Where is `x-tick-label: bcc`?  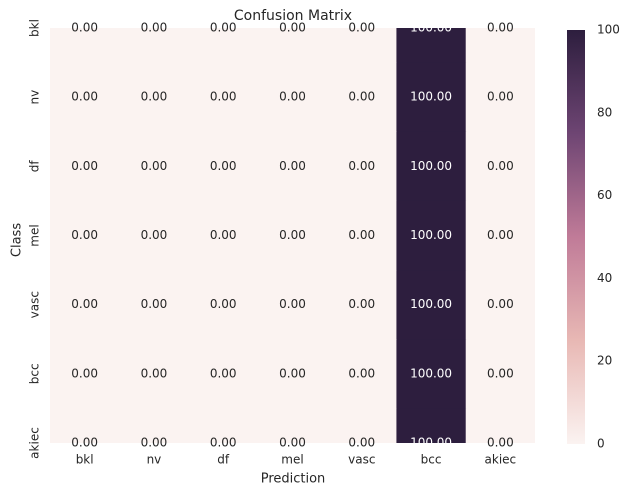
x-tick-label: bcc is located at coordinates (431, 460).